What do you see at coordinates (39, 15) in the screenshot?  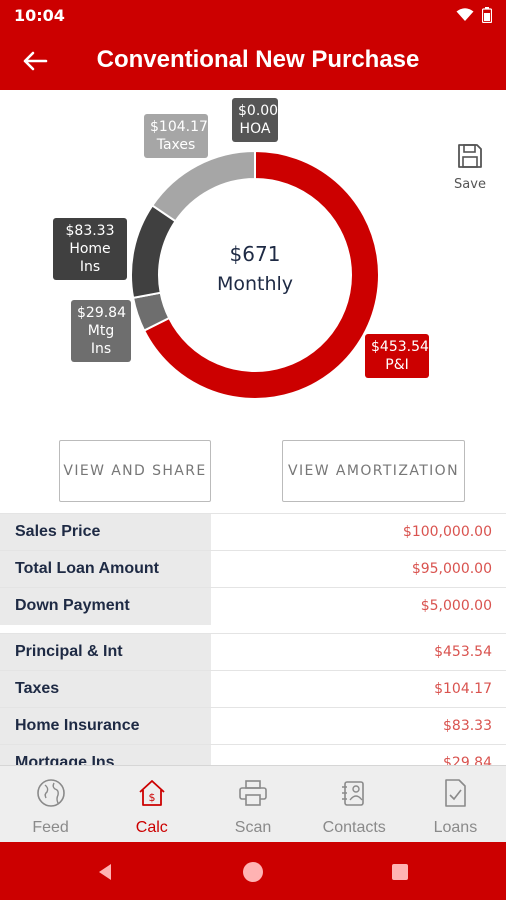 I see `status-time: 10:04` at bounding box center [39, 15].